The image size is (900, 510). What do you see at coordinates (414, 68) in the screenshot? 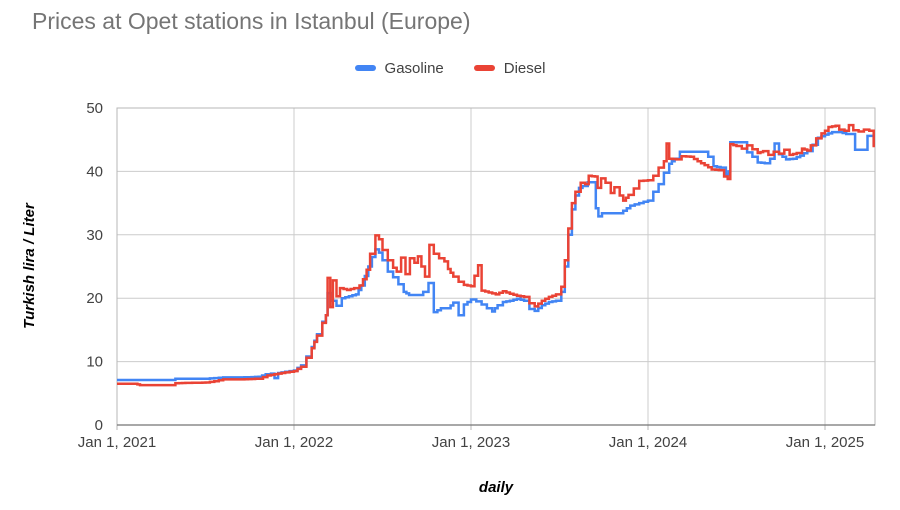
I see `legend-label: Gasoline` at bounding box center [414, 68].